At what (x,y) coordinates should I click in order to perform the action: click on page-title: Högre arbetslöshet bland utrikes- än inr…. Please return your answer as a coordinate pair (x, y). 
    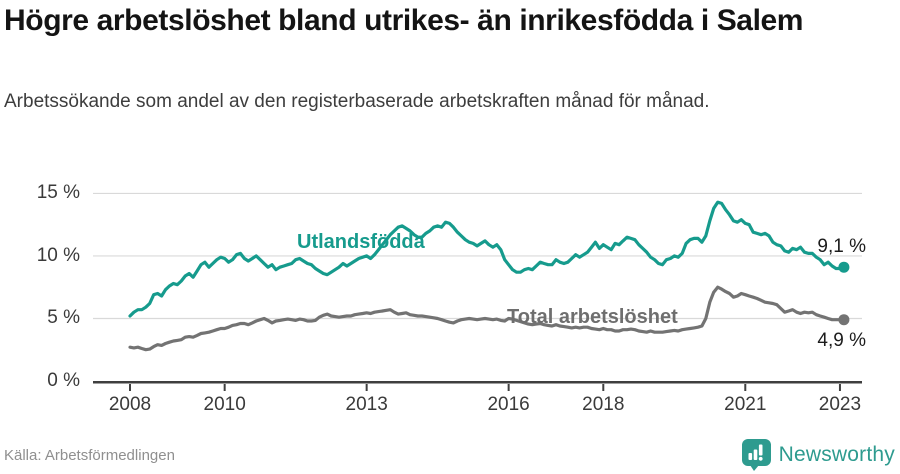
    Looking at the image, I should click on (404, 20).